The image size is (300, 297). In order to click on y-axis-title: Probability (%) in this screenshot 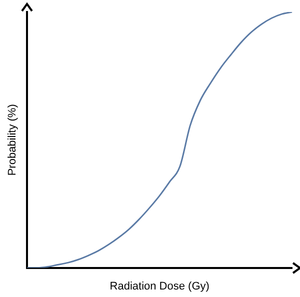, I will do `click(12, 140)`.